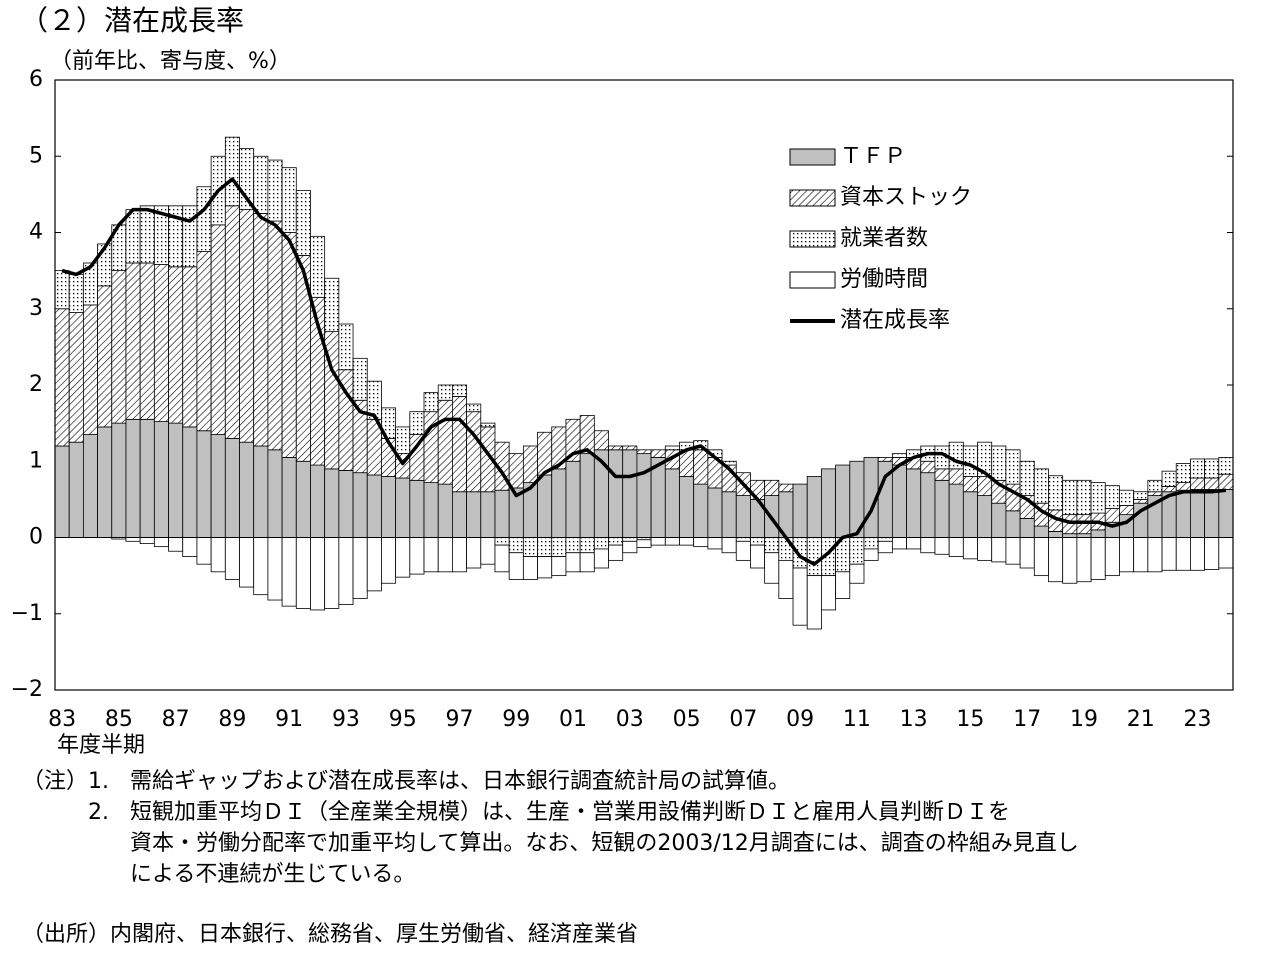 This screenshot has height=963, width=1280. What do you see at coordinates (914, 719) in the screenshot?
I see `x-tick-label: 13` at bounding box center [914, 719].